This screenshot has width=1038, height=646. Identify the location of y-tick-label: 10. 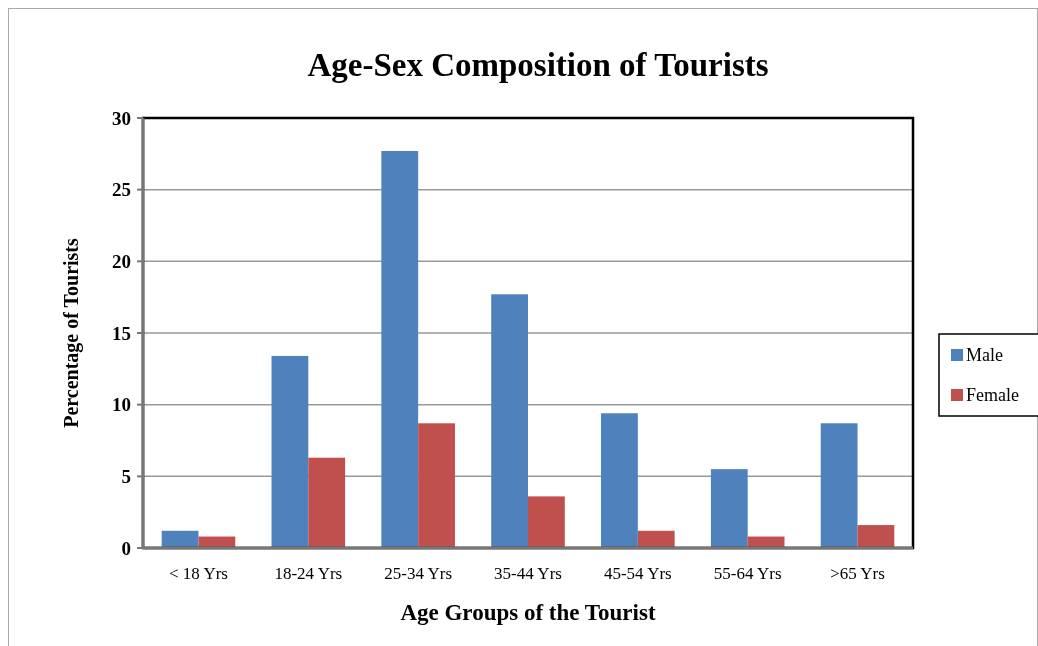
(121, 405).